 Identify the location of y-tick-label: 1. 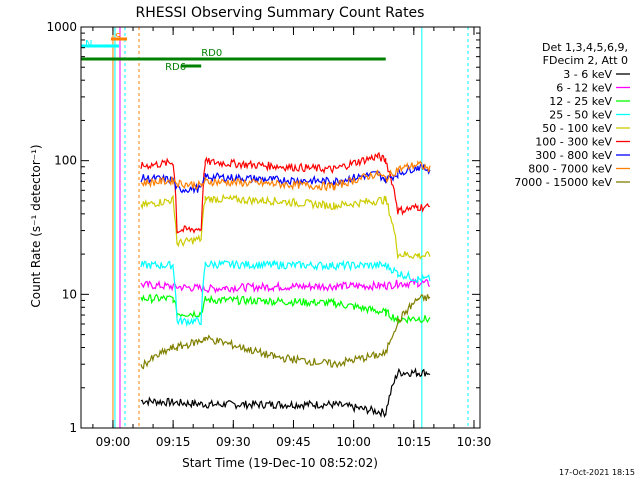
(73, 428).